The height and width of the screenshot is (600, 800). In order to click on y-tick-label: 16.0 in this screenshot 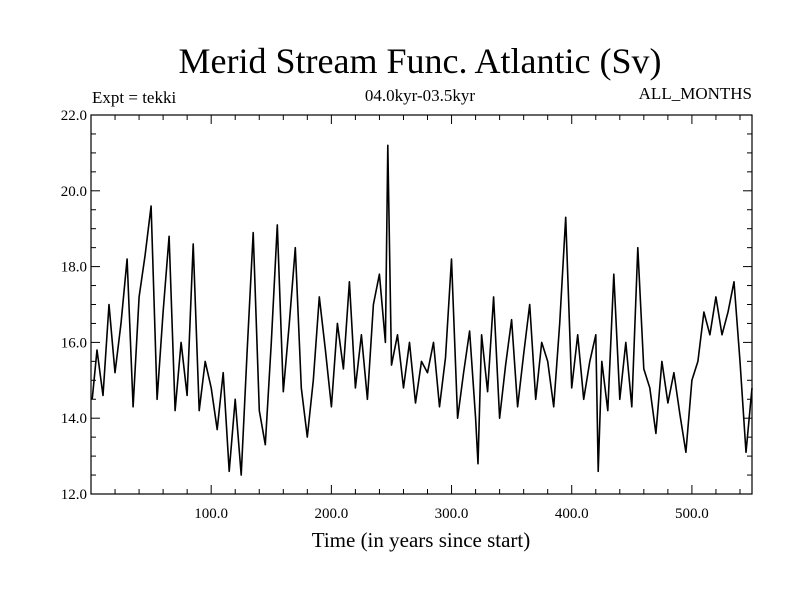, I will do `click(74, 343)`.